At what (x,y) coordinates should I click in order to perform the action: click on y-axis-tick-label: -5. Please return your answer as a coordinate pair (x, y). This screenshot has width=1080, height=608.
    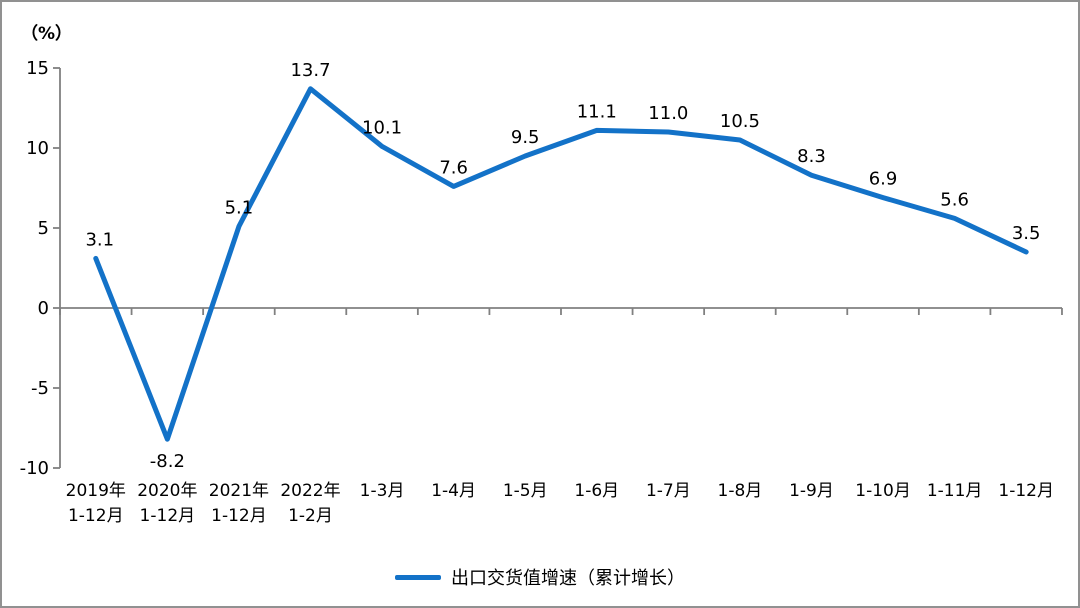
    Looking at the image, I should click on (40, 388).